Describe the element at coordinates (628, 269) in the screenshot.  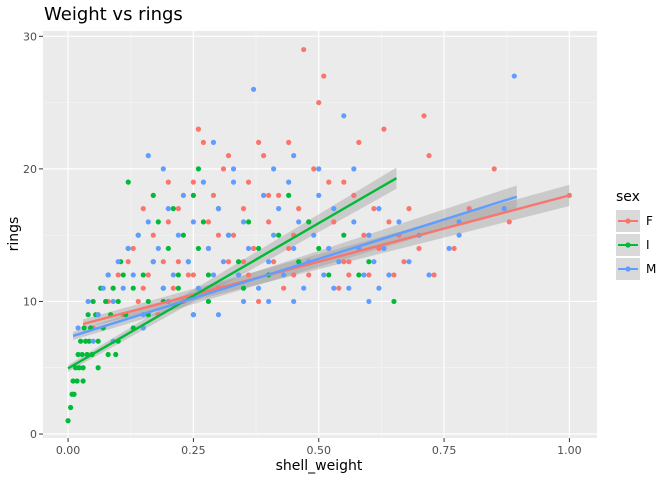
I see `legend-point-M` at that location.